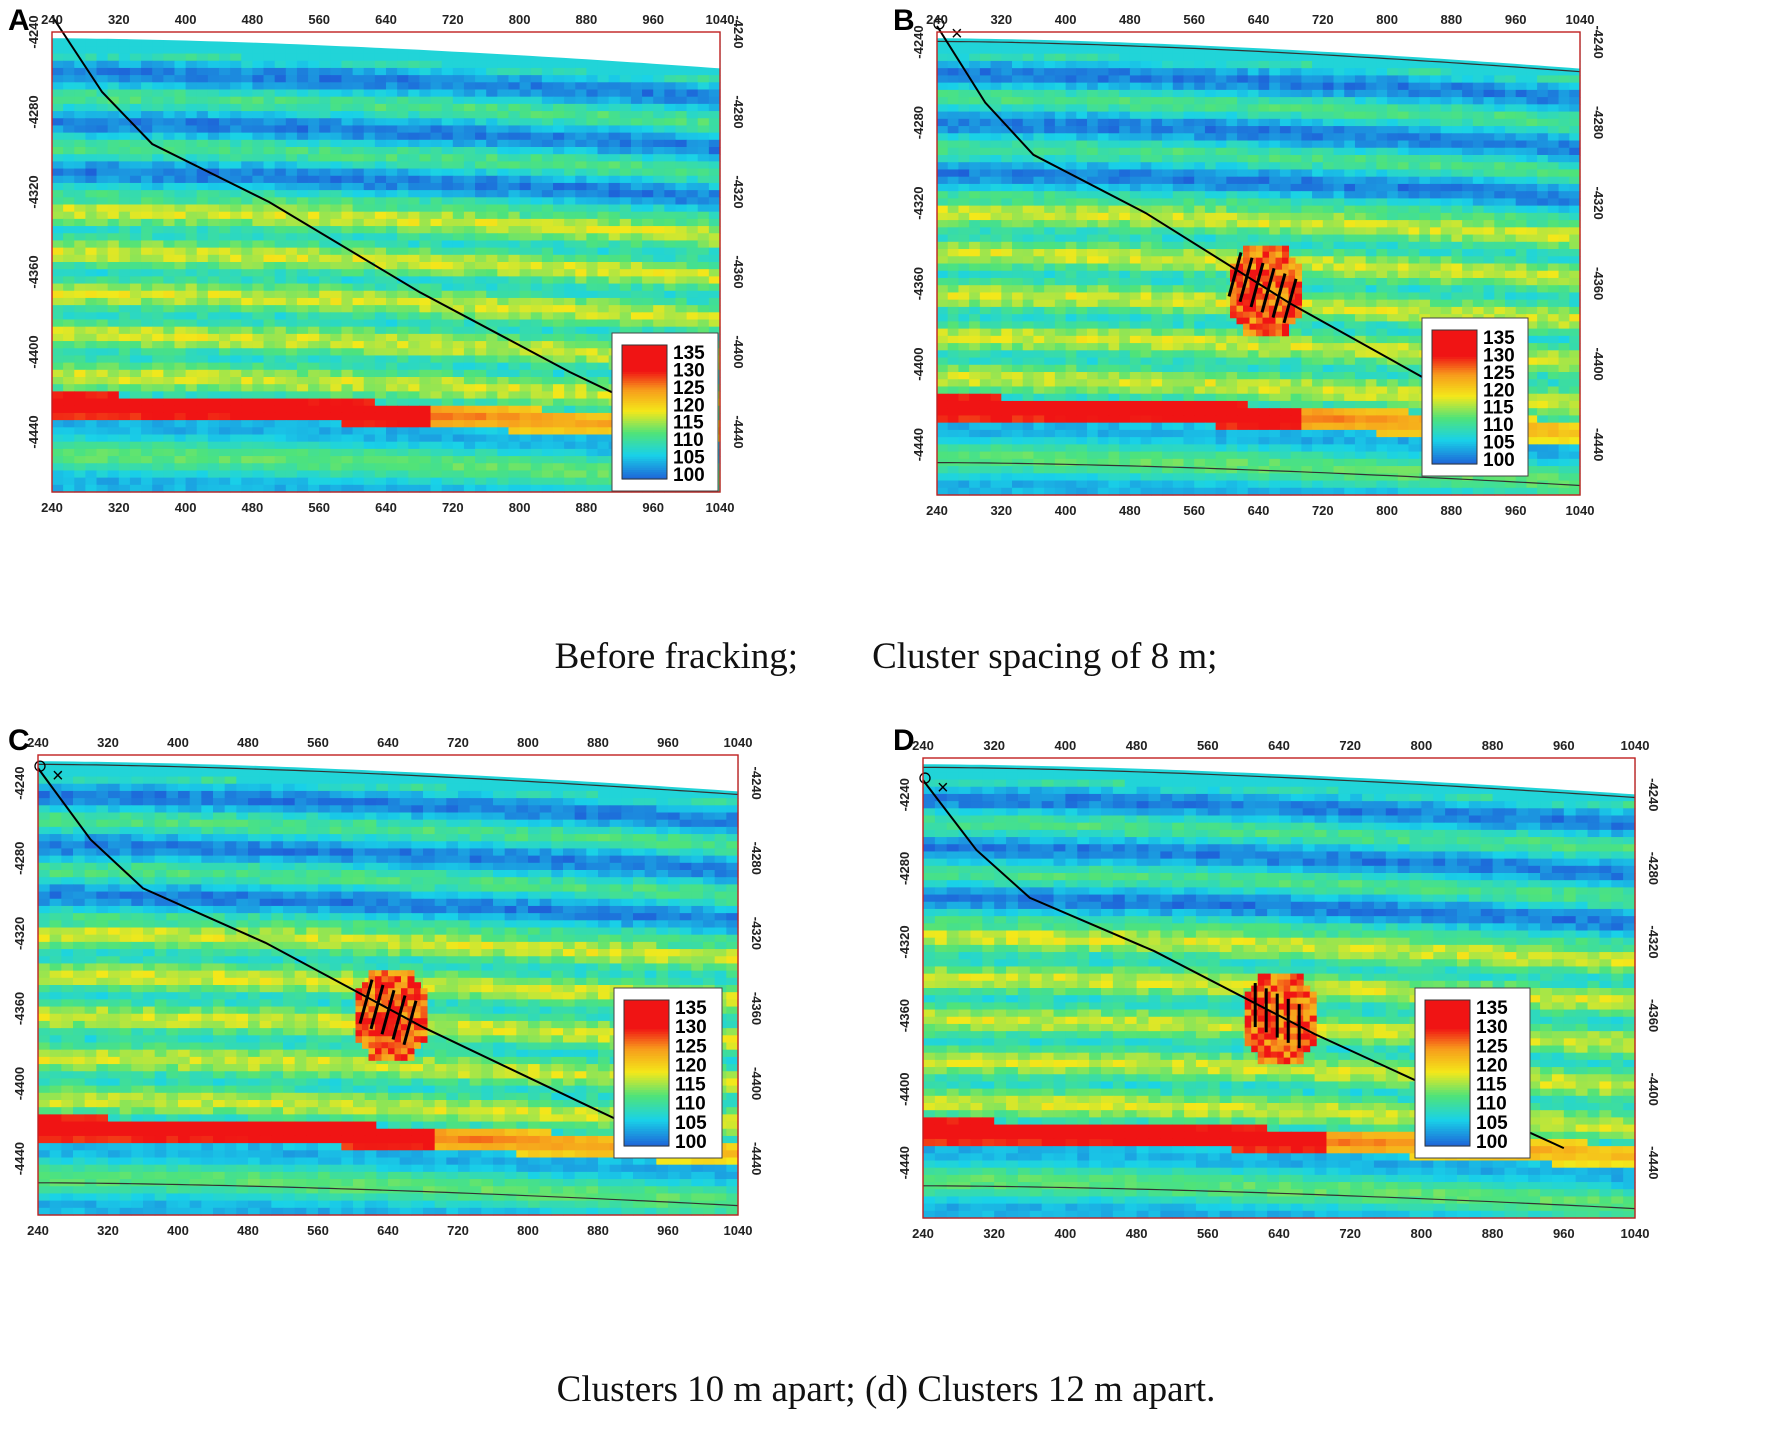  I want to click on x-tick-label-top: 560, so click(1194, 19).